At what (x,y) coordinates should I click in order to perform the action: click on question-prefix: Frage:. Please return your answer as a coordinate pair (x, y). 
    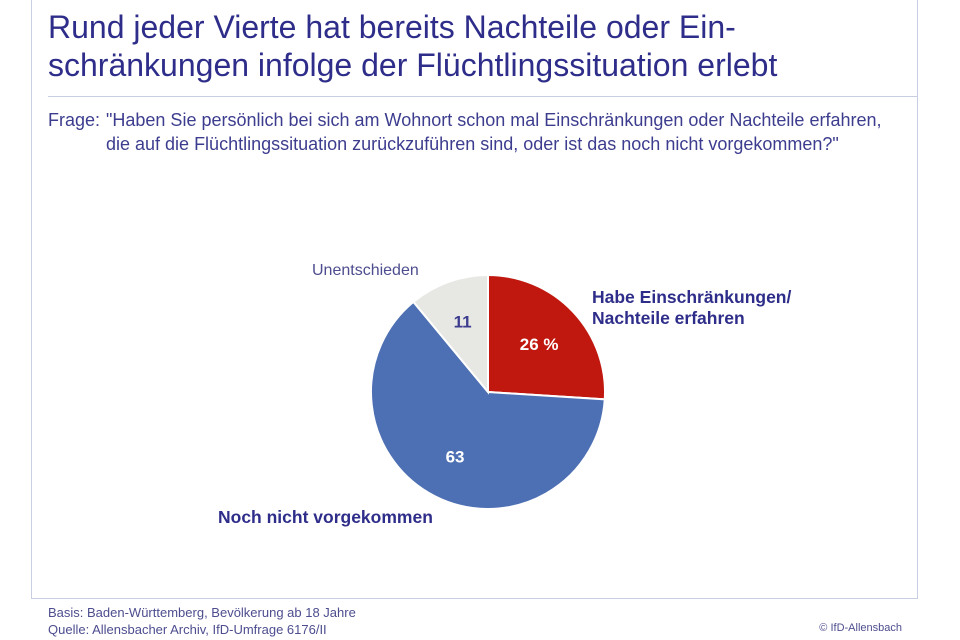
    Looking at the image, I should click on (74, 120).